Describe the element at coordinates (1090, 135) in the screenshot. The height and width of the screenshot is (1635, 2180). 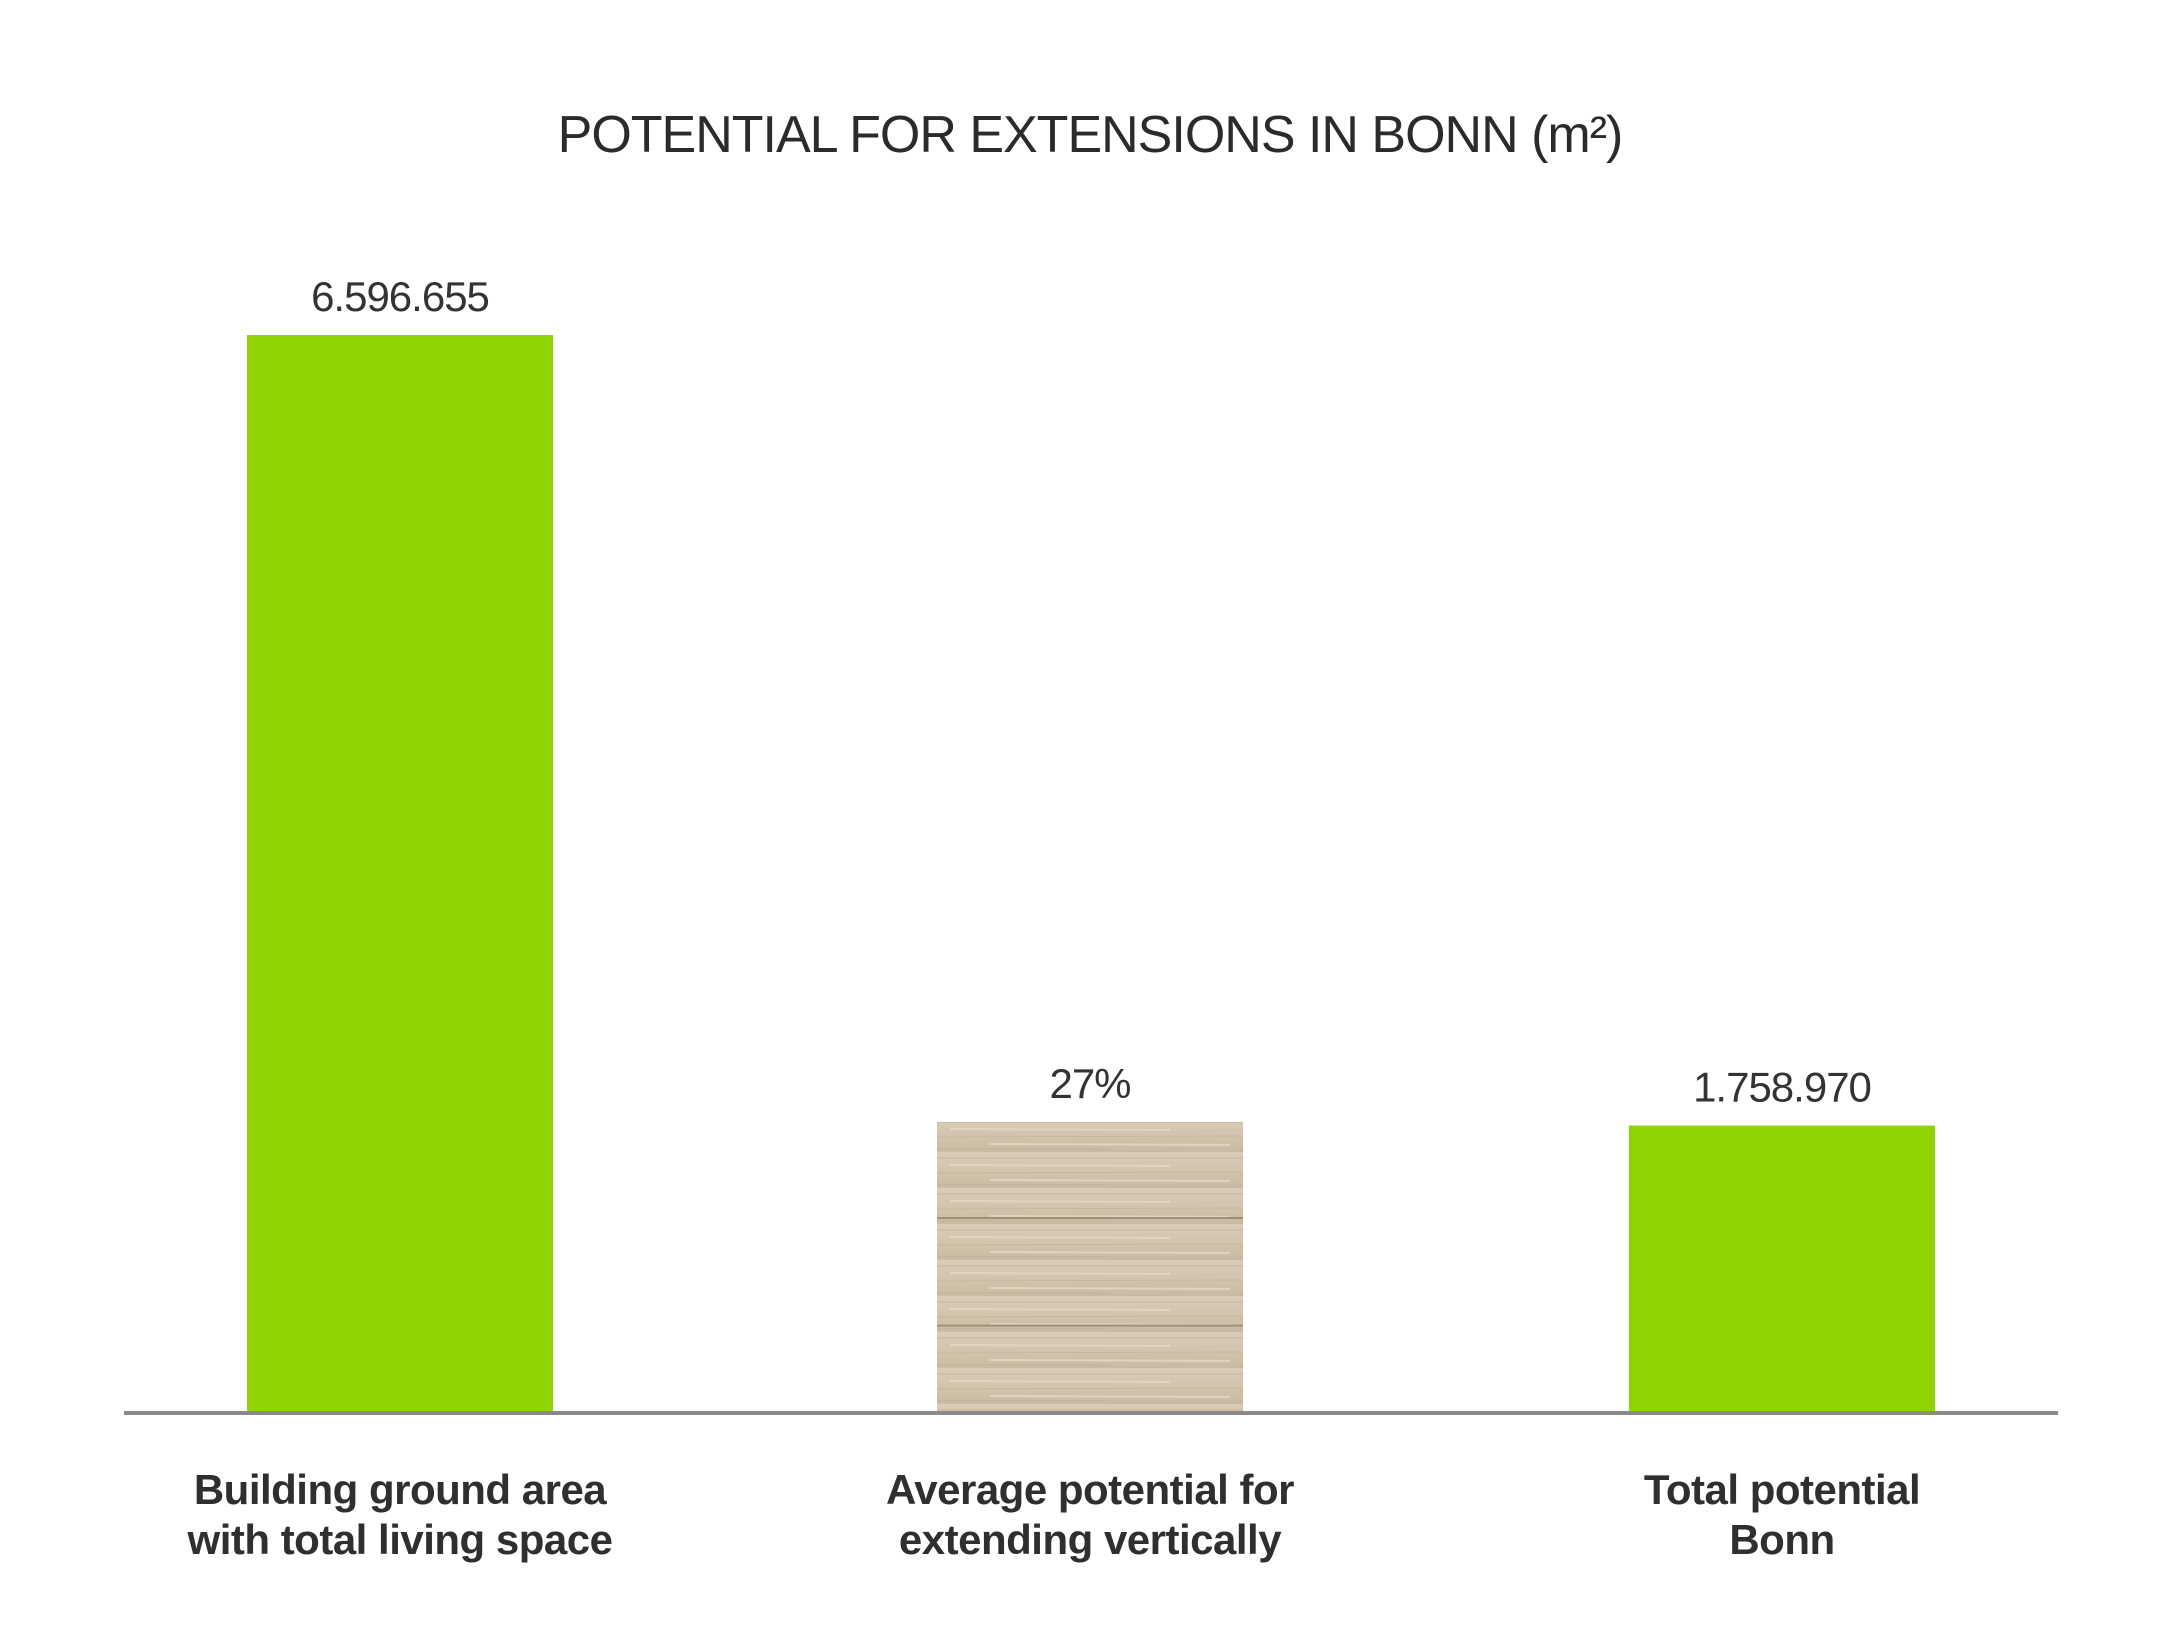
I see `chart-title: POTENTIAL FOR EXTENSIONS IN BONN (m²)` at that location.